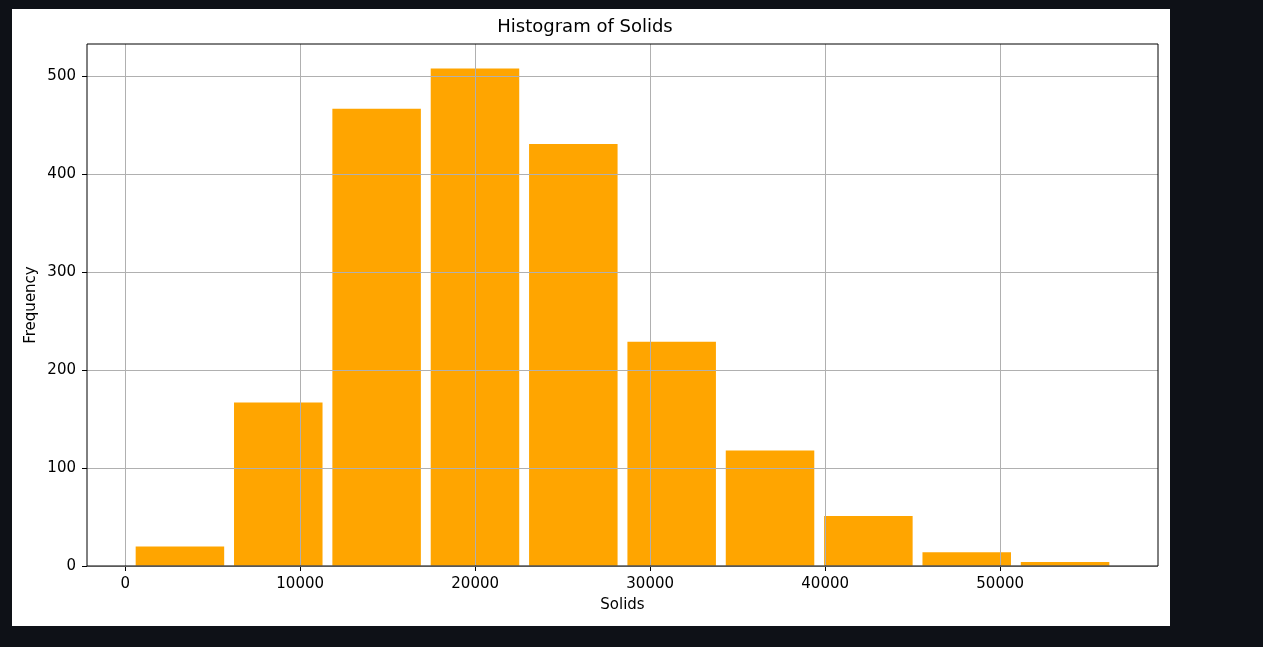 This screenshot has height=647, width=1263. What do you see at coordinates (475, 582) in the screenshot?
I see `x-tick-label: 20000` at bounding box center [475, 582].